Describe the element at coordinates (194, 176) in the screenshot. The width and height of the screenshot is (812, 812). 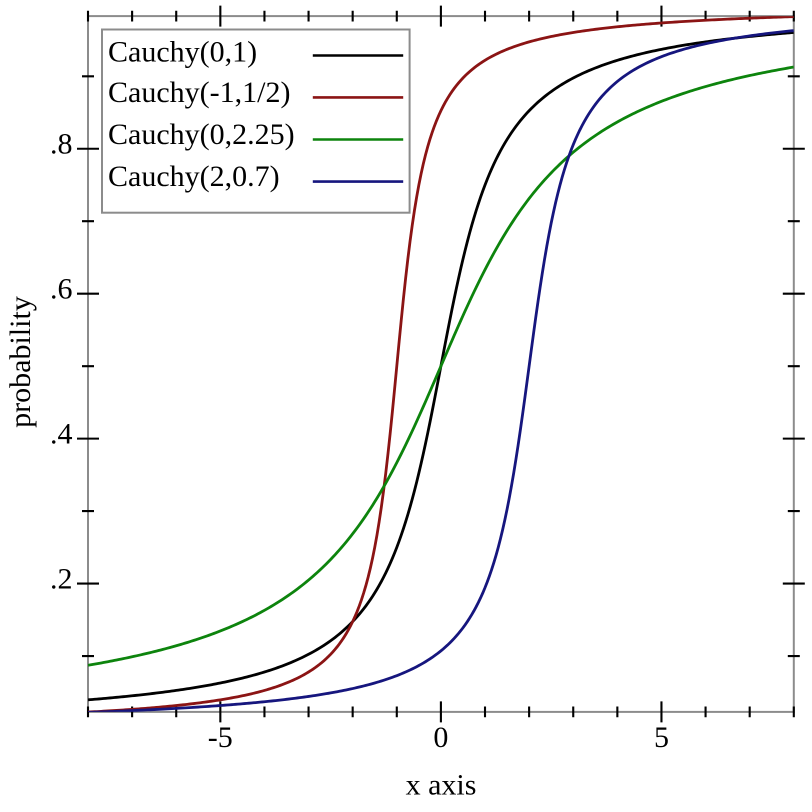
I see `svg-text: Cauchy(2,0.7)` at that location.